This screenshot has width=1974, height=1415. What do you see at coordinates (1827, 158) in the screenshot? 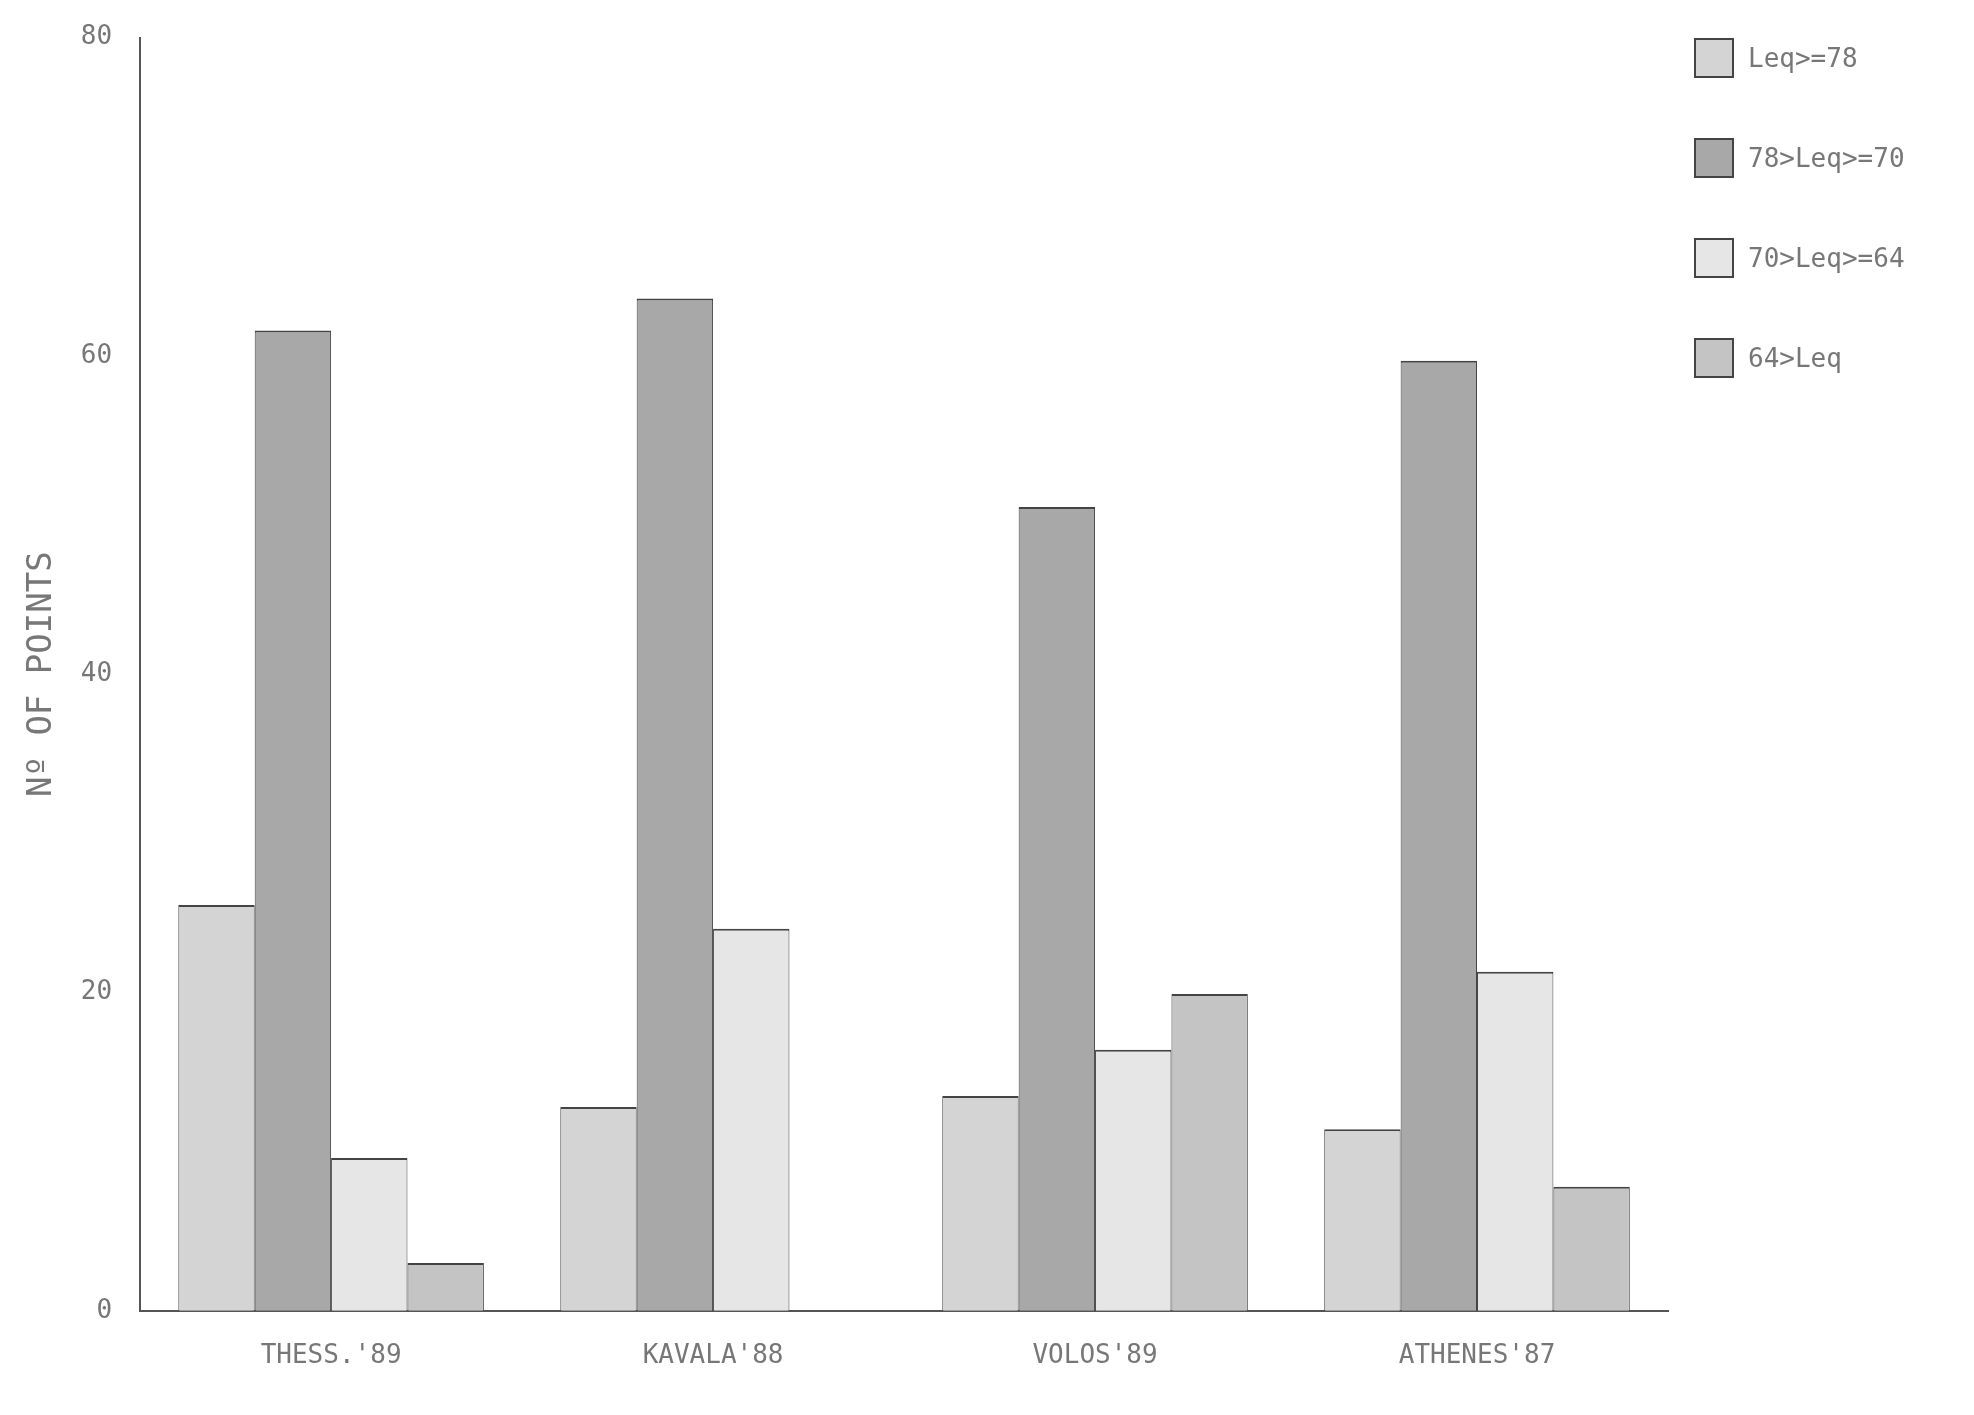
I see `legend-label: 78>Leq>=70` at bounding box center [1827, 158].